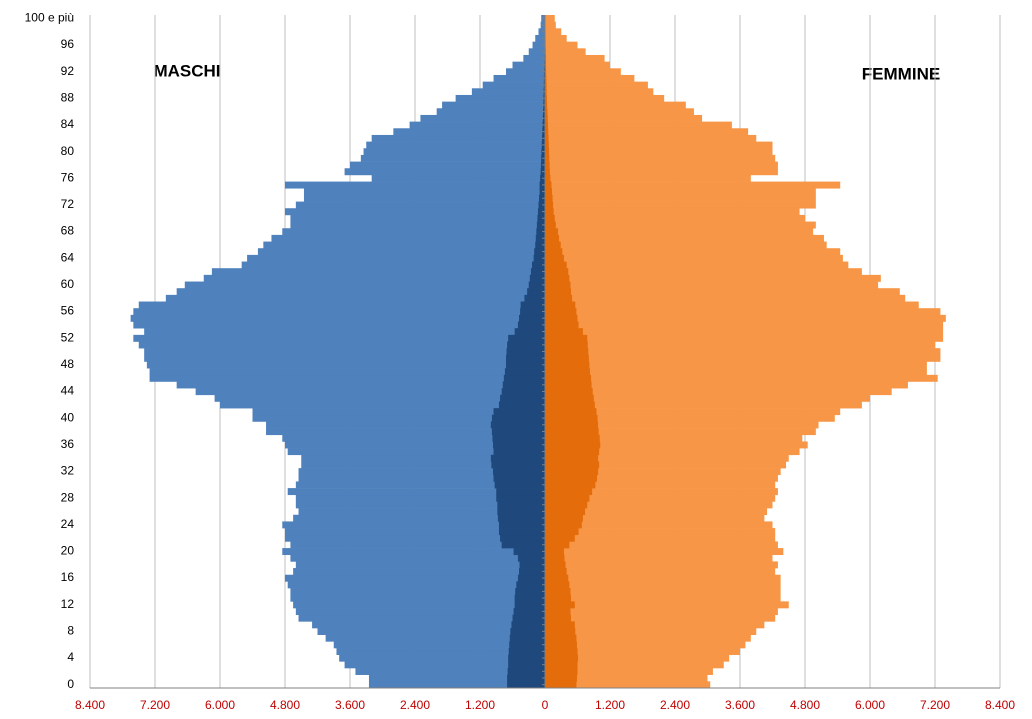 The image size is (1032, 719). I want to click on y-tick-label: 32, so click(68, 471).